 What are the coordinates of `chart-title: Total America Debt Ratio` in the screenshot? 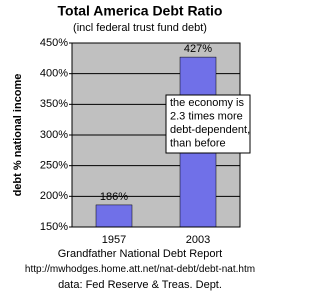 It's located at (140, 11).